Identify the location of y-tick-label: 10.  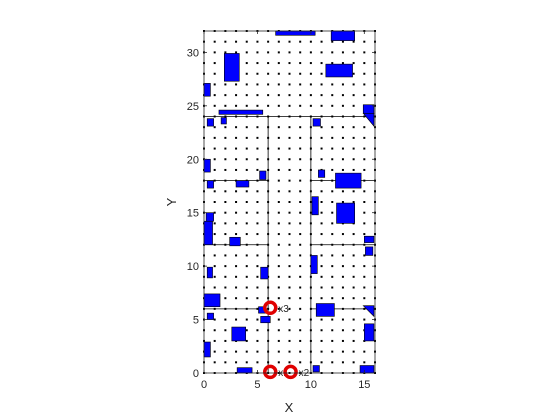
(193, 267).